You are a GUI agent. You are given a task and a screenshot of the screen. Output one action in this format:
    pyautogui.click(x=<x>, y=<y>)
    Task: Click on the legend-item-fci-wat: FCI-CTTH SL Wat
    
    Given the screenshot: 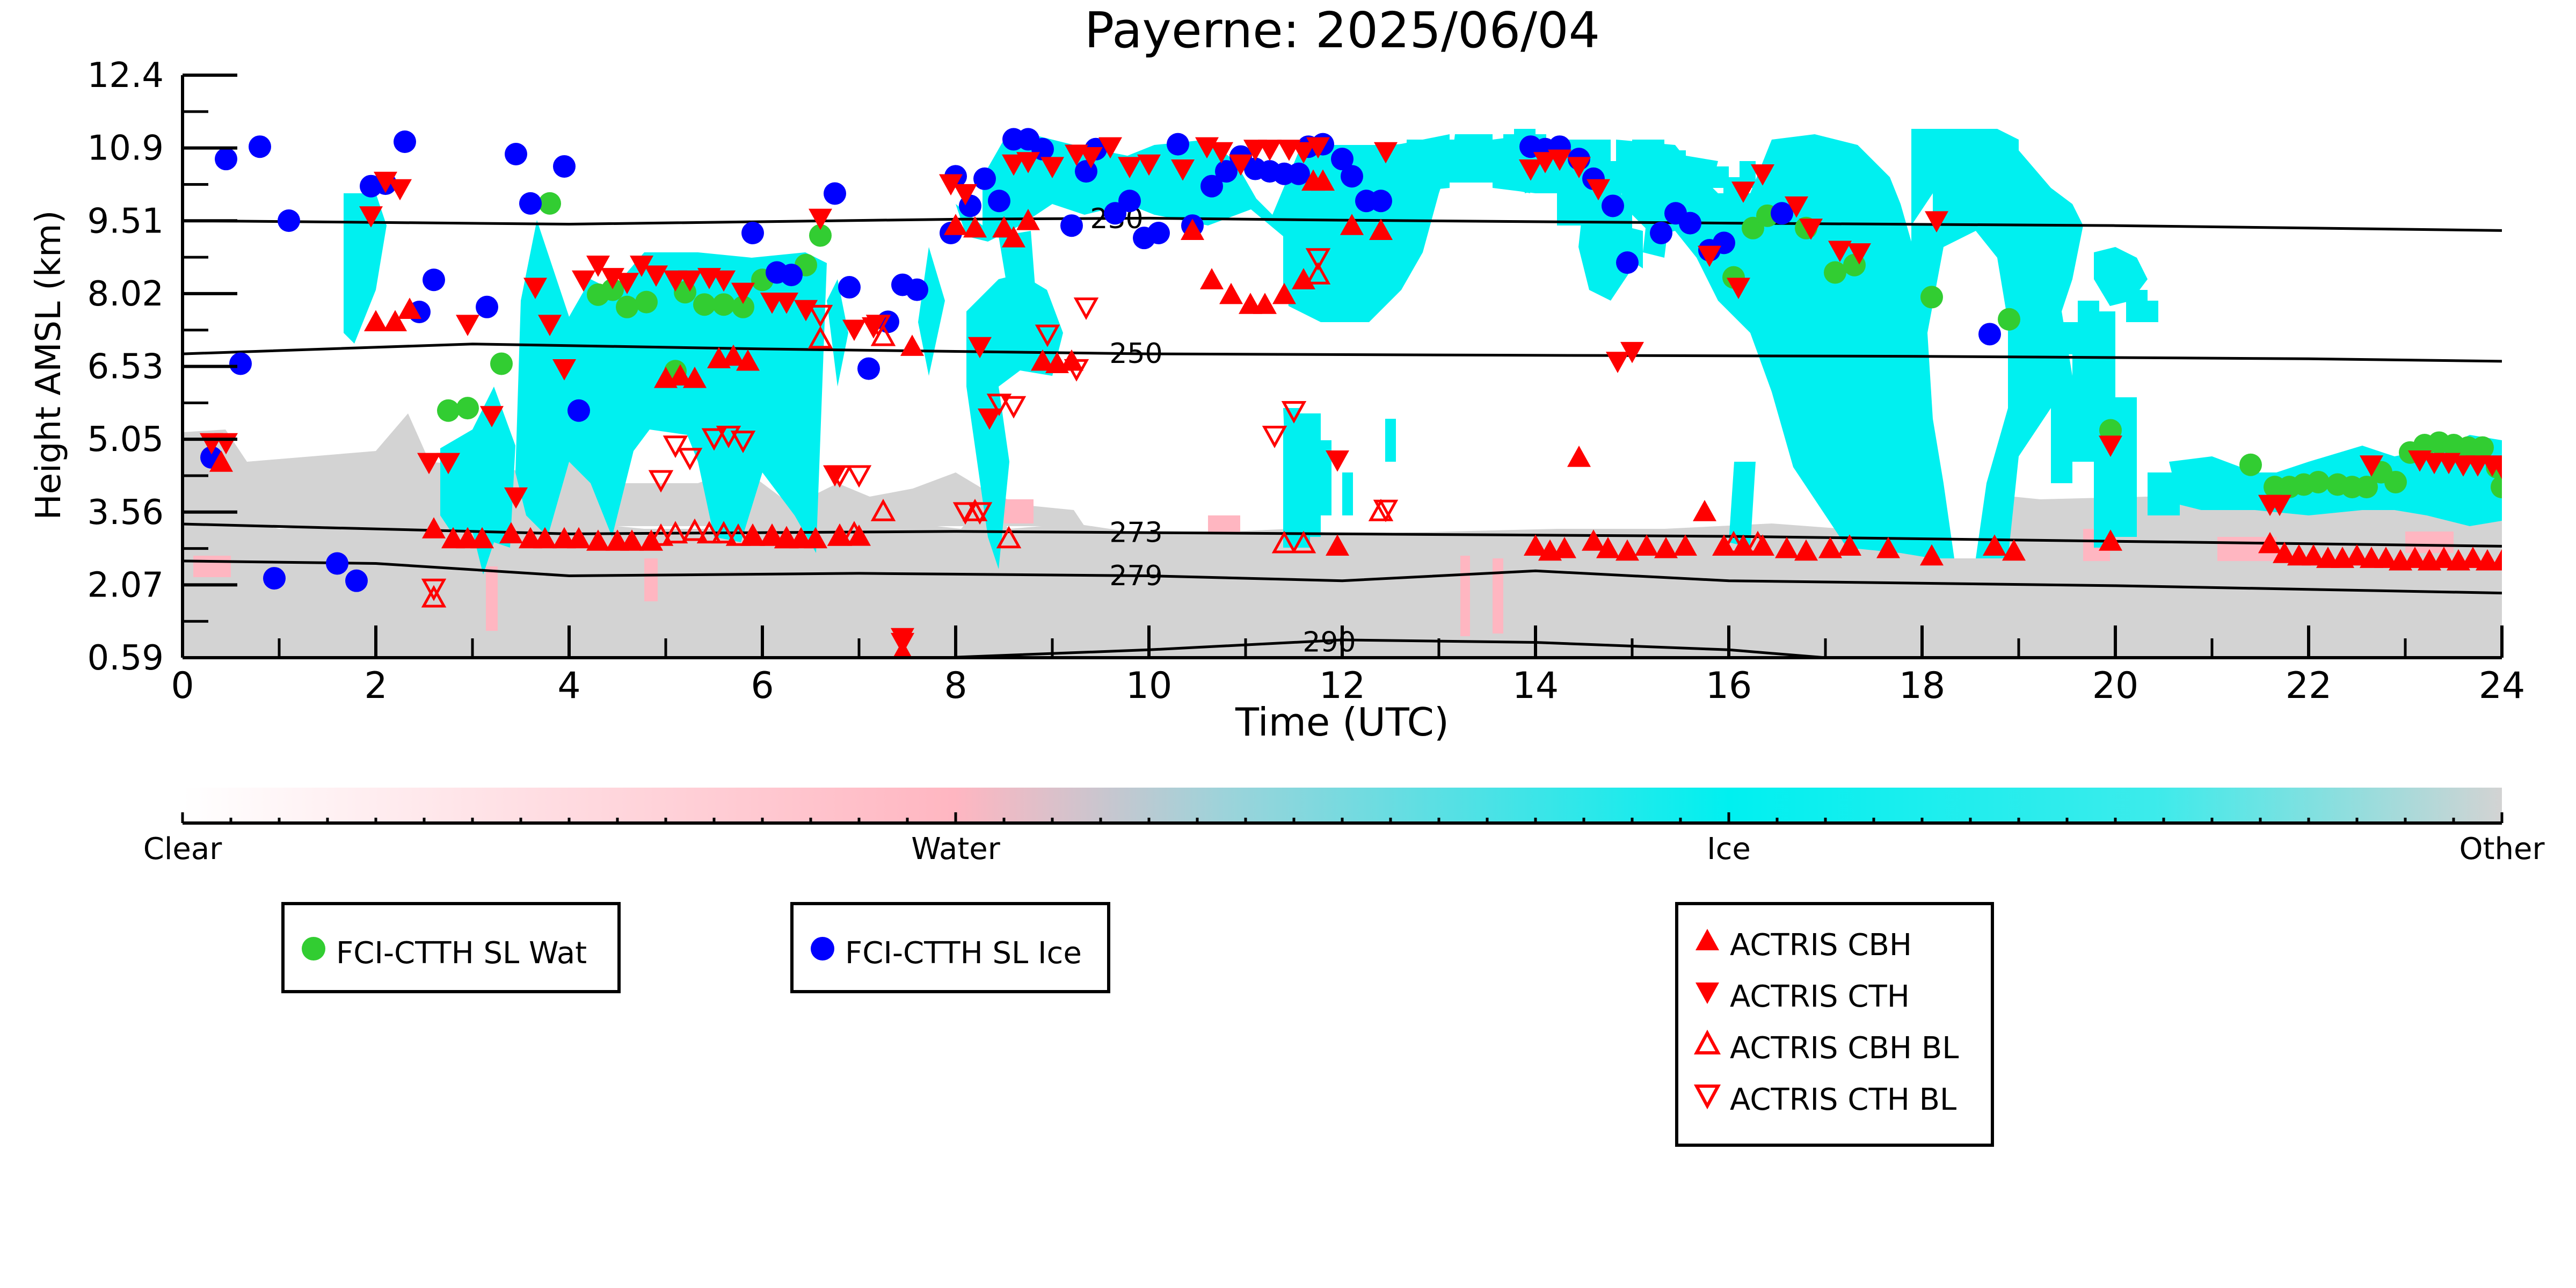 What is the action you would take?
    pyautogui.click(x=451, y=951)
    